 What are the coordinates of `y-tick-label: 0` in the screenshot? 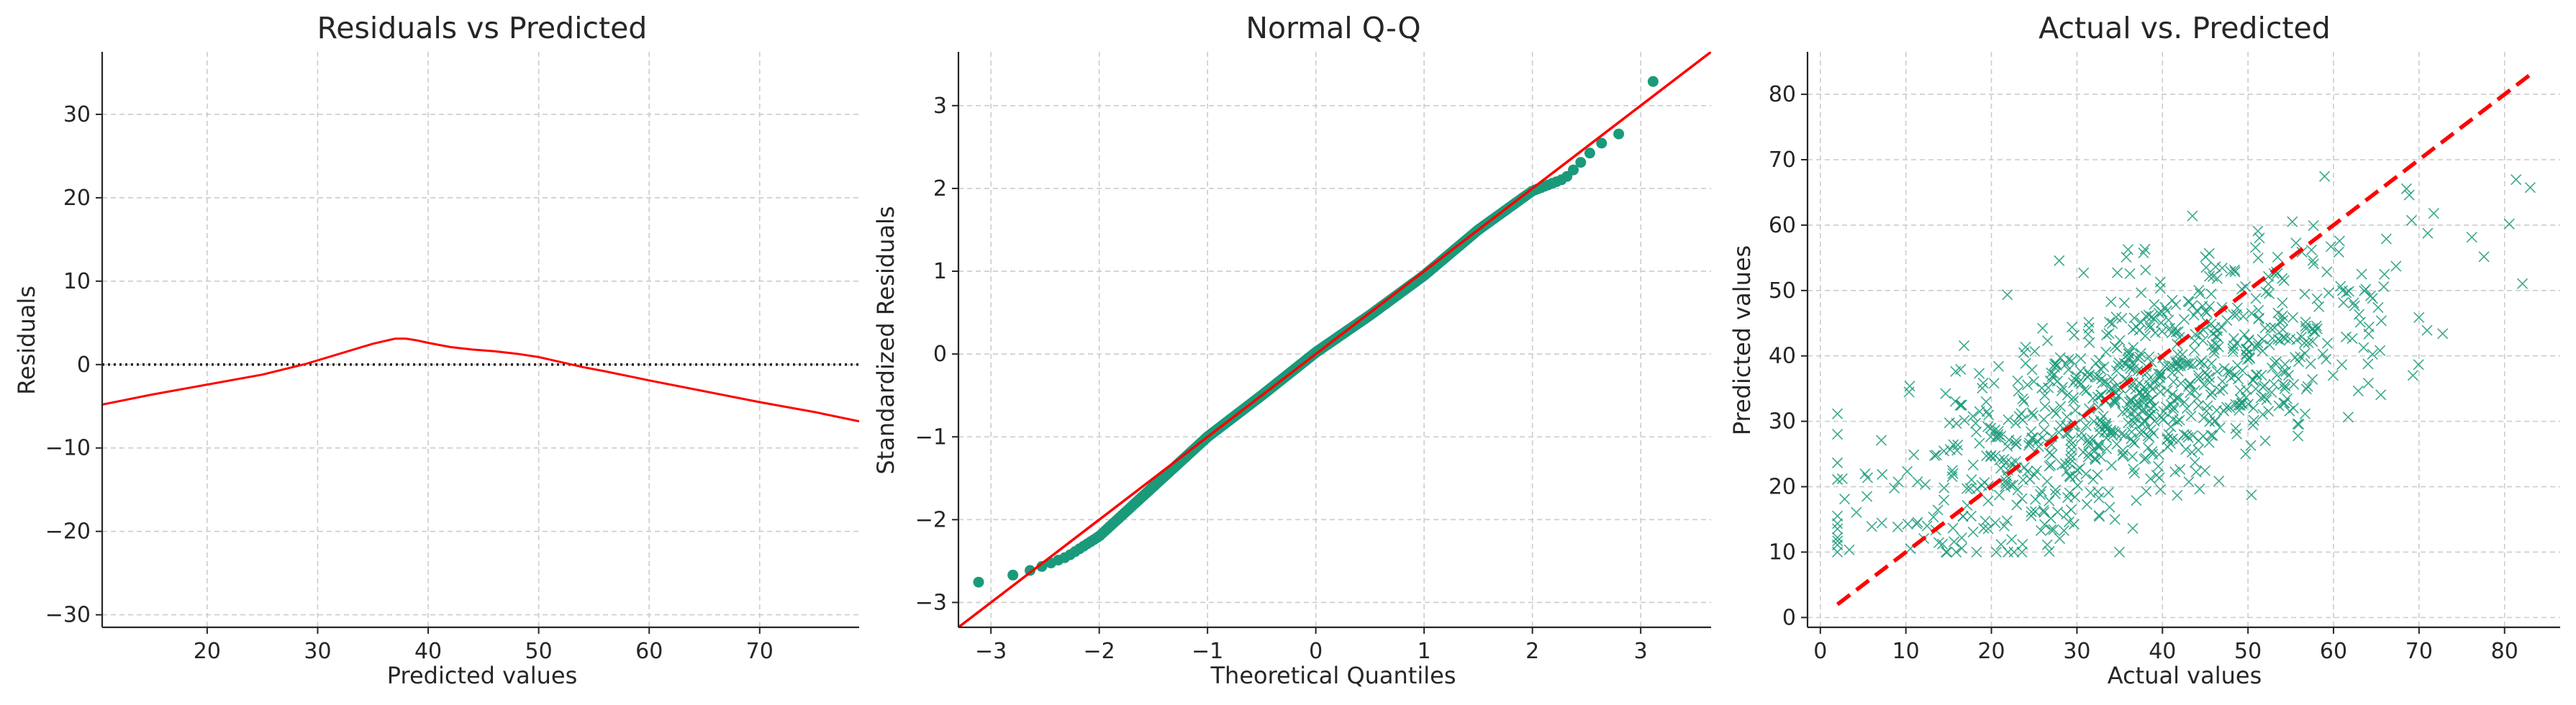 It's located at (1789, 617).